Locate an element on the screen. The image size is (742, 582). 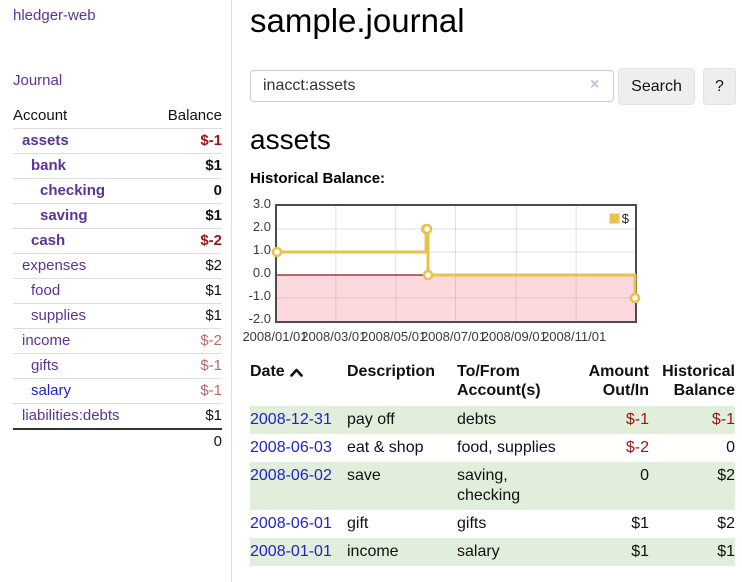
register-header-description: Description is located at coordinates (391, 371).